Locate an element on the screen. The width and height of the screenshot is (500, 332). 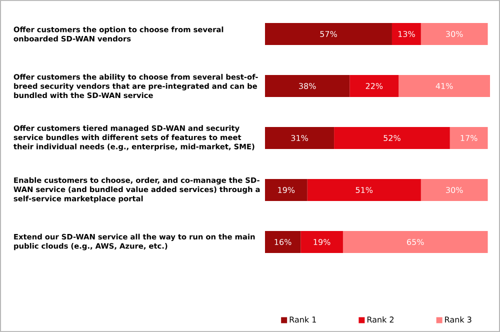
data-label: 38% is located at coordinates (307, 86).